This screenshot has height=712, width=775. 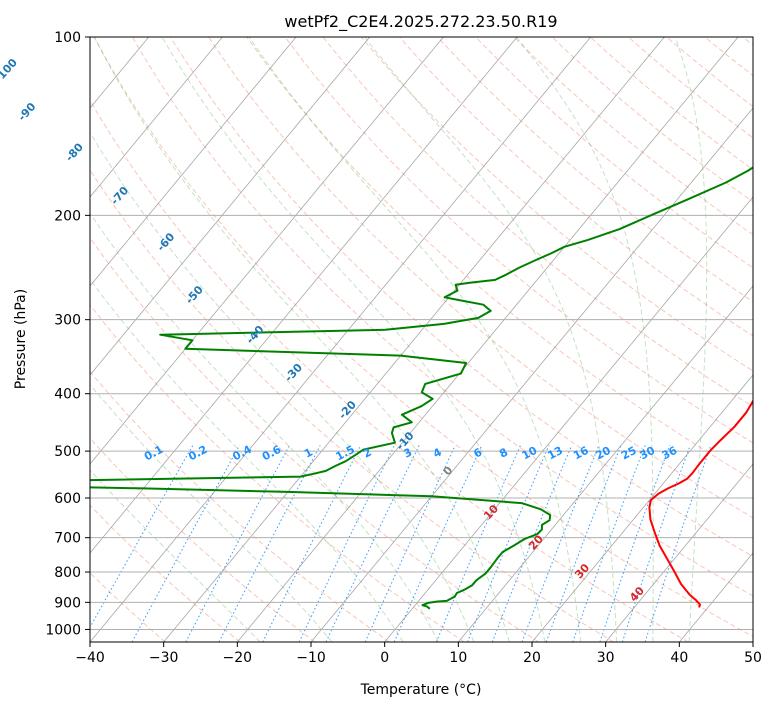 What do you see at coordinates (311, 658) in the screenshot?
I see `x-tick-label: −10` at bounding box center [311, 658].